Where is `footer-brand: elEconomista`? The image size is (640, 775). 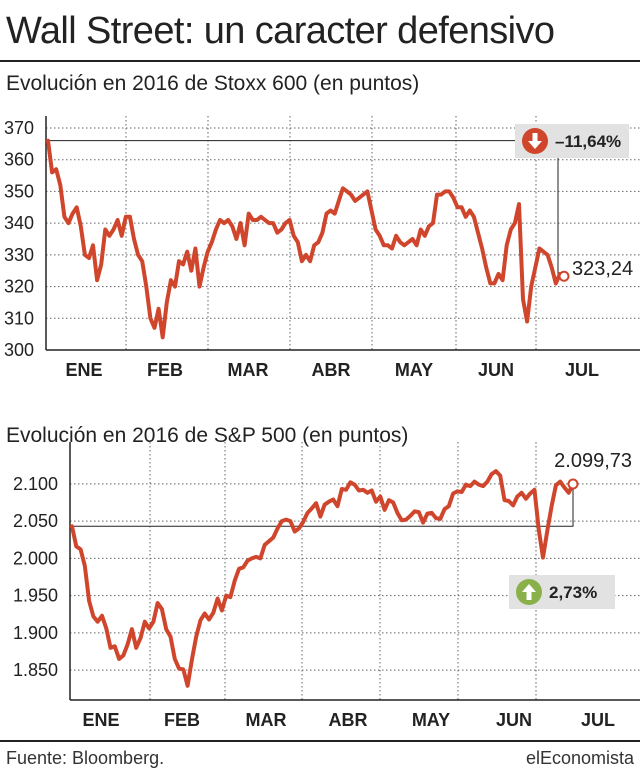 footer-brand: elEconomista is located at coordinates (579, 758).